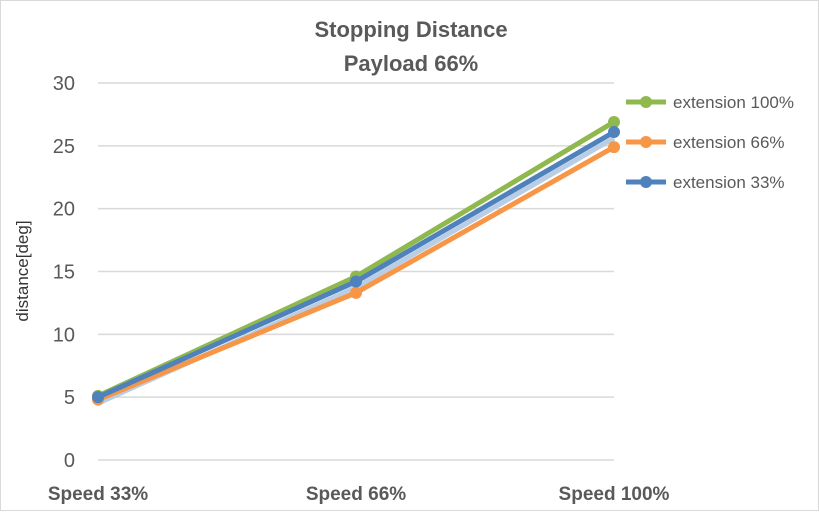  I want to click on x-tick-label: Speed 66%, so click(356, 494).